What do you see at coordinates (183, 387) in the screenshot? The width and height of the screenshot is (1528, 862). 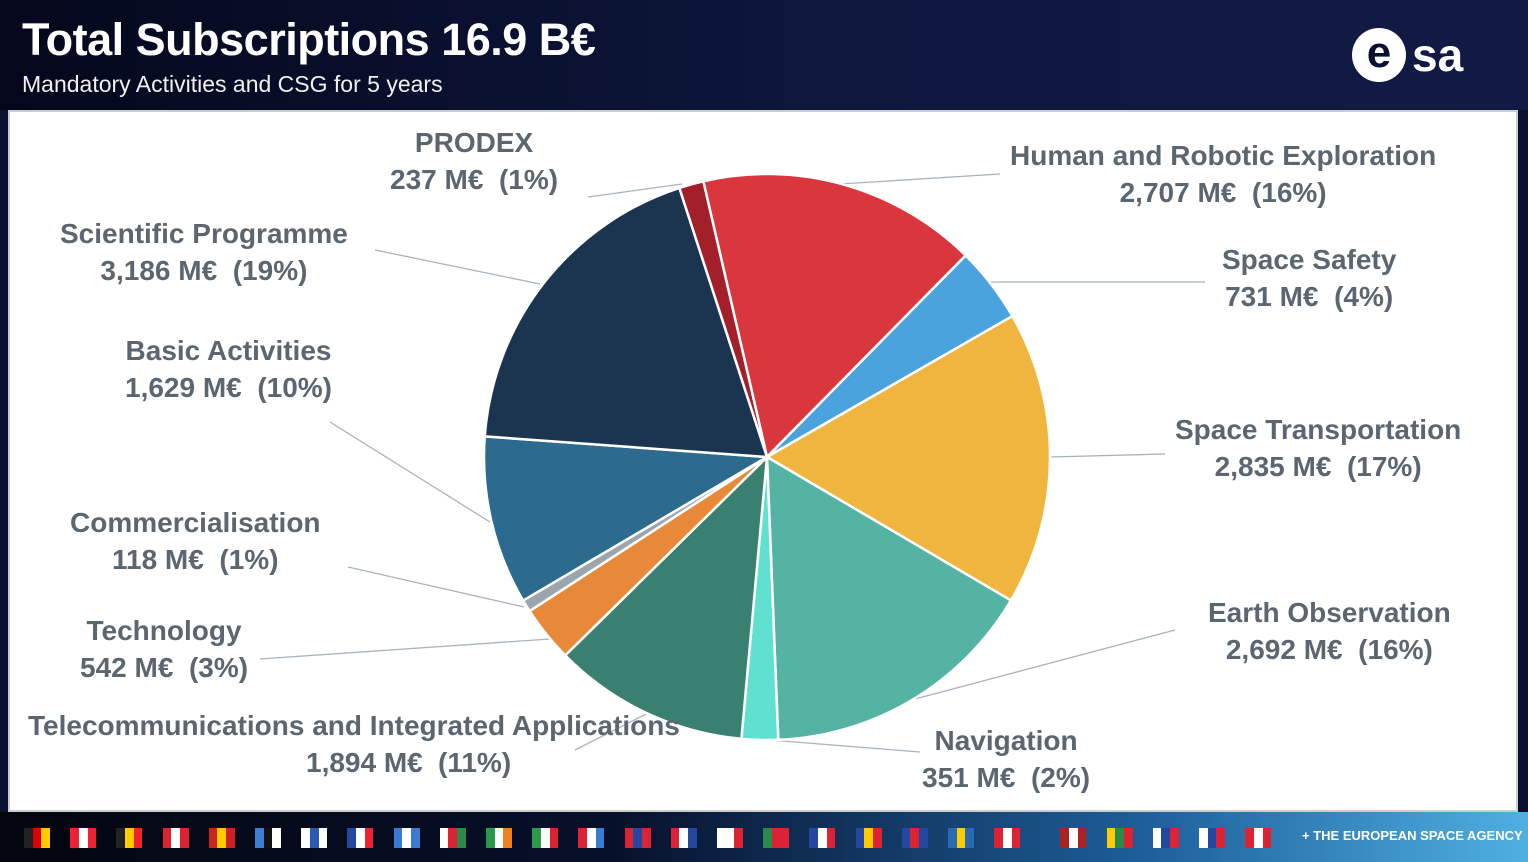 I see `slice-value: 1,629 M€` at bounding box center [183, 387].